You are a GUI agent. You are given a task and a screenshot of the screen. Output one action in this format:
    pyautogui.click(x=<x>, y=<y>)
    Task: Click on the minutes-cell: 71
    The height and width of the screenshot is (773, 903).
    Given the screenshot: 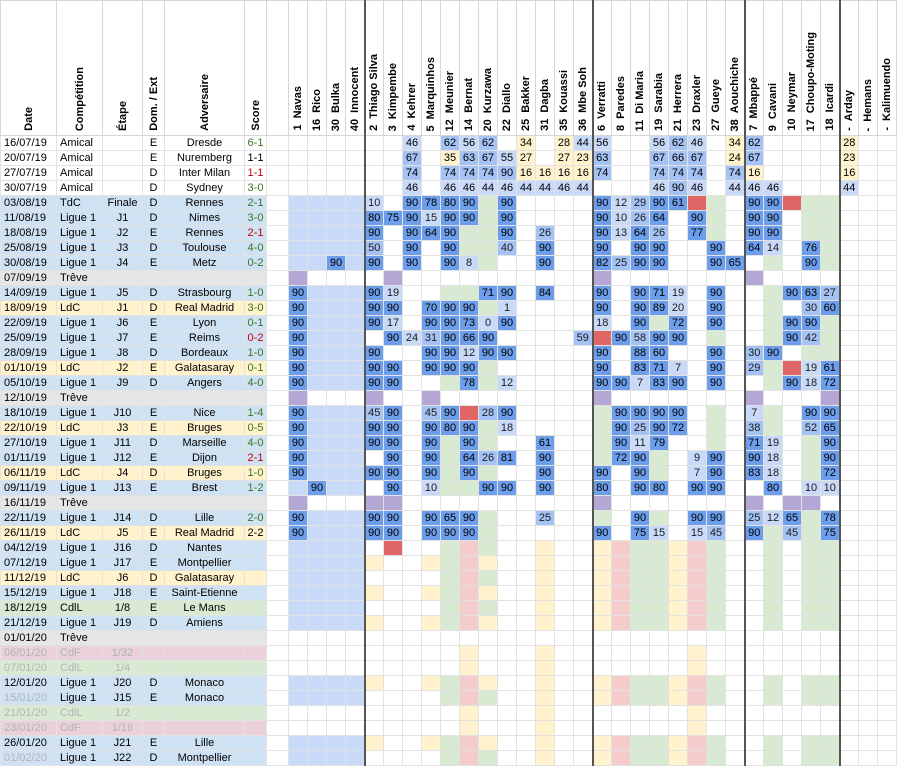 What is the action you would take?
    pyautogui.click(x=754, y=443)
    